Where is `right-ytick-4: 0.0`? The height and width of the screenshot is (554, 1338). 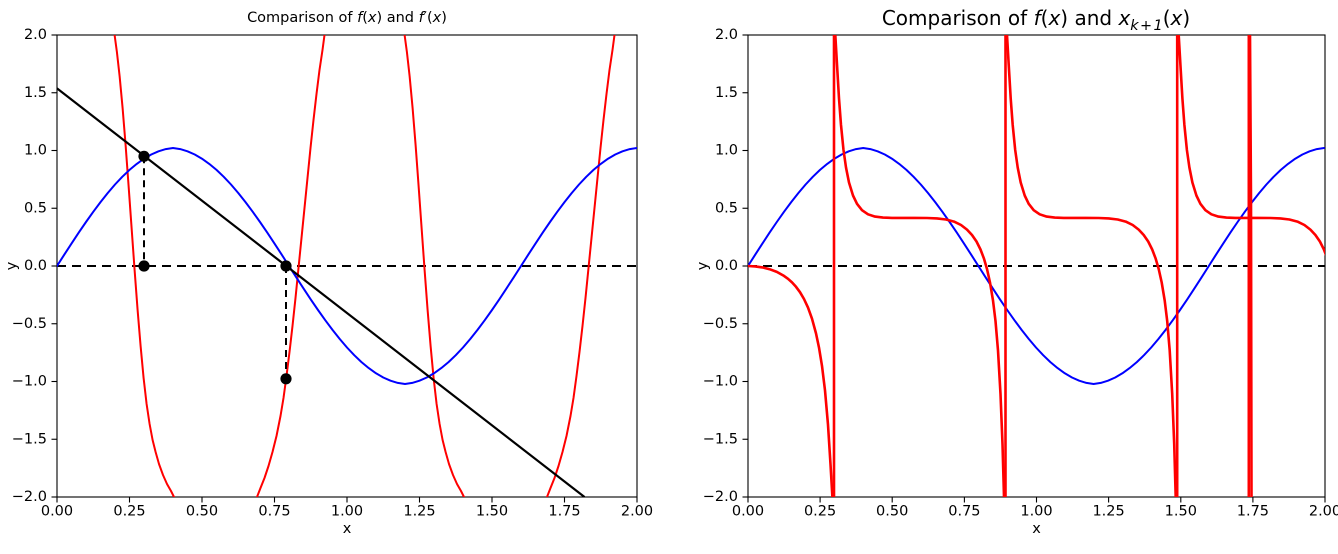
right-ytick-4: 0.0 is located at coordinates (726, 266).